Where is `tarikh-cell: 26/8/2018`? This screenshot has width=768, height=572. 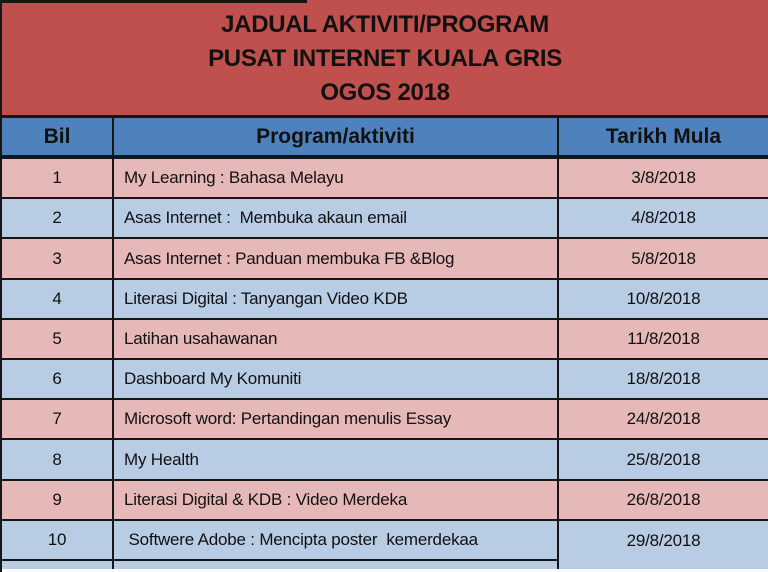
tarikh-cell: 26/8/2018 is located at coordinates (663, 501).